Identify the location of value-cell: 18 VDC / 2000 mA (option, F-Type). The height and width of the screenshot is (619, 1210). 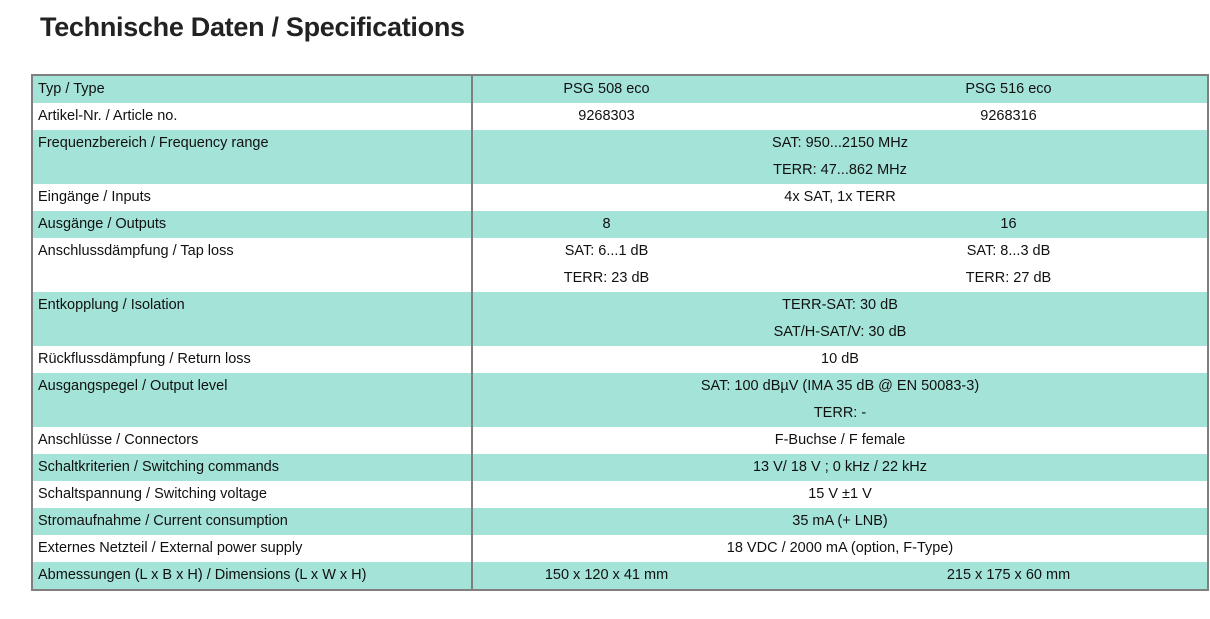
(840, 548).